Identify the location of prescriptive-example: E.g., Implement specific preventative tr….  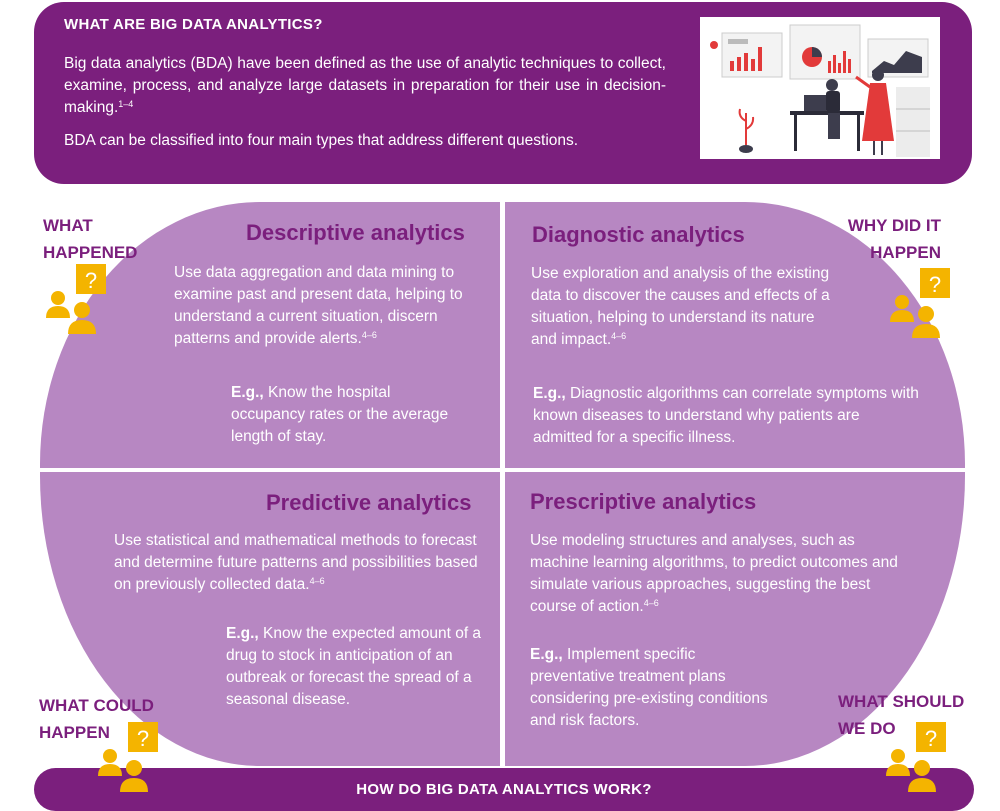
(649, 687).